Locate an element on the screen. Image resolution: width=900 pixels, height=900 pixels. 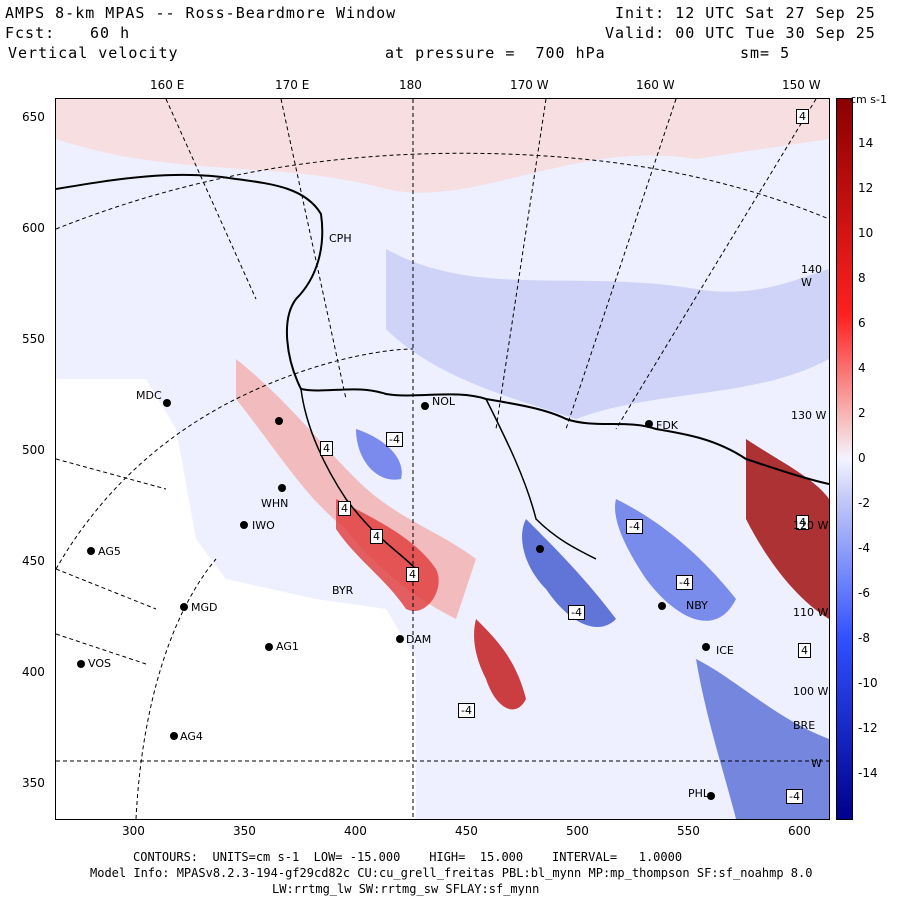
station-label: CPH is located at coordinates (340, 238).